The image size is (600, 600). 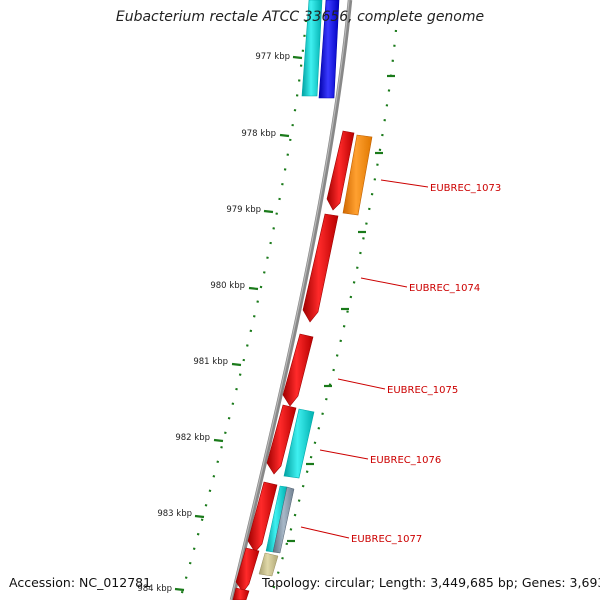 What do you see at coordinates (405, 460) in the screenshot?
I see `gene-label: EUBREC_1076` at bounding box center [405, 460].